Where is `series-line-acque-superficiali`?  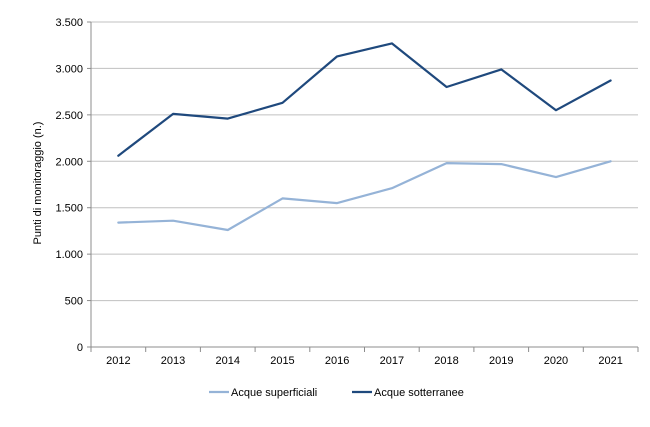
series-line-acque-superficiali is located at coordinates (364, 196).